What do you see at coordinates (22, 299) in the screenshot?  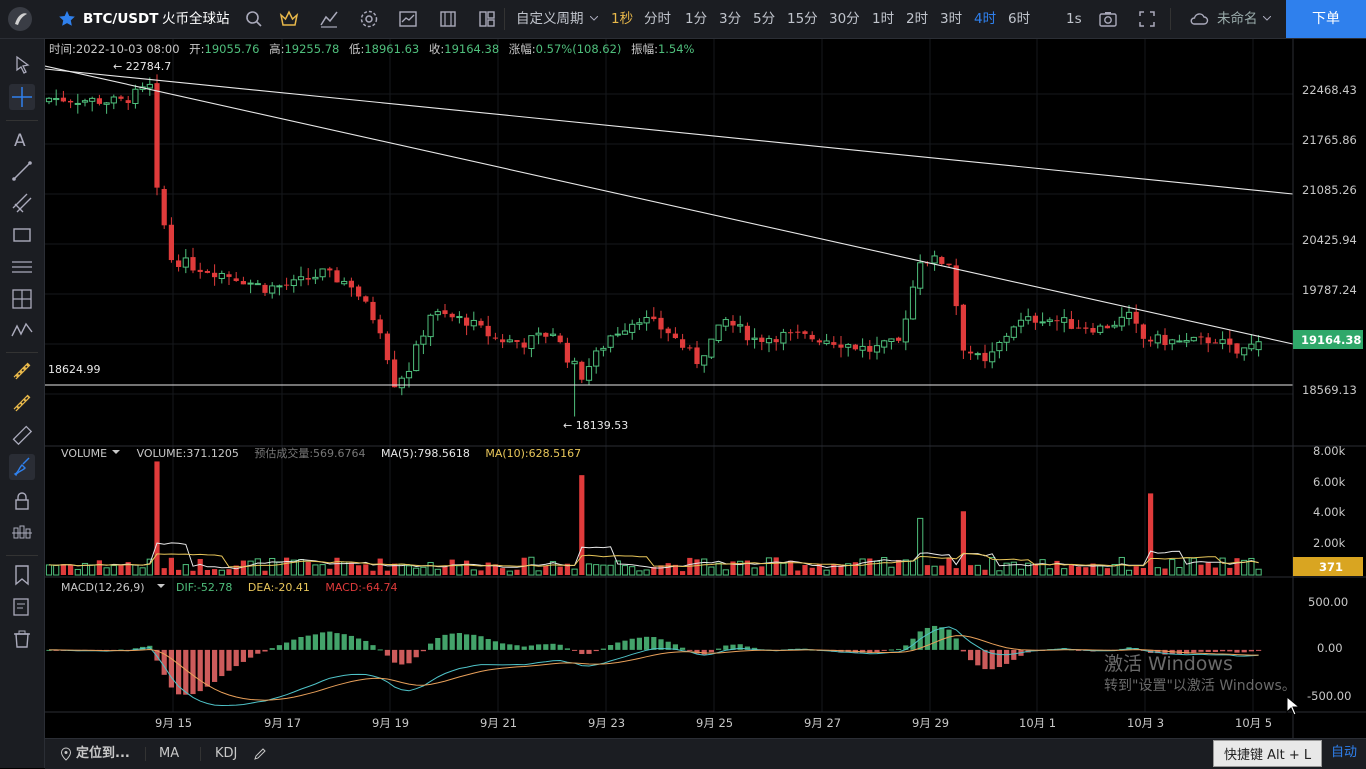 I see `fib-grid-icon` at bounding box center [22, 299].